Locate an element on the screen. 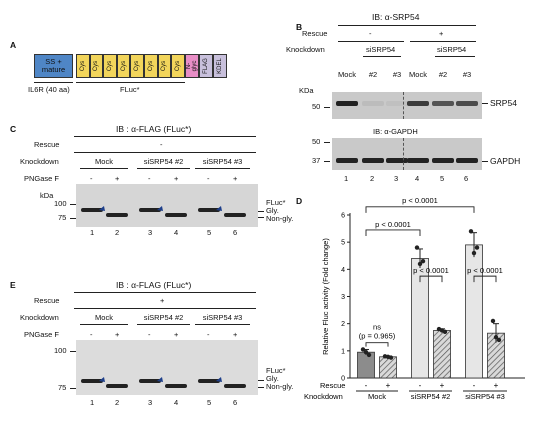 This screenshot has width=536, height=433. panel-e-nongly: Non-gly. is located at coordinates (280, 386).